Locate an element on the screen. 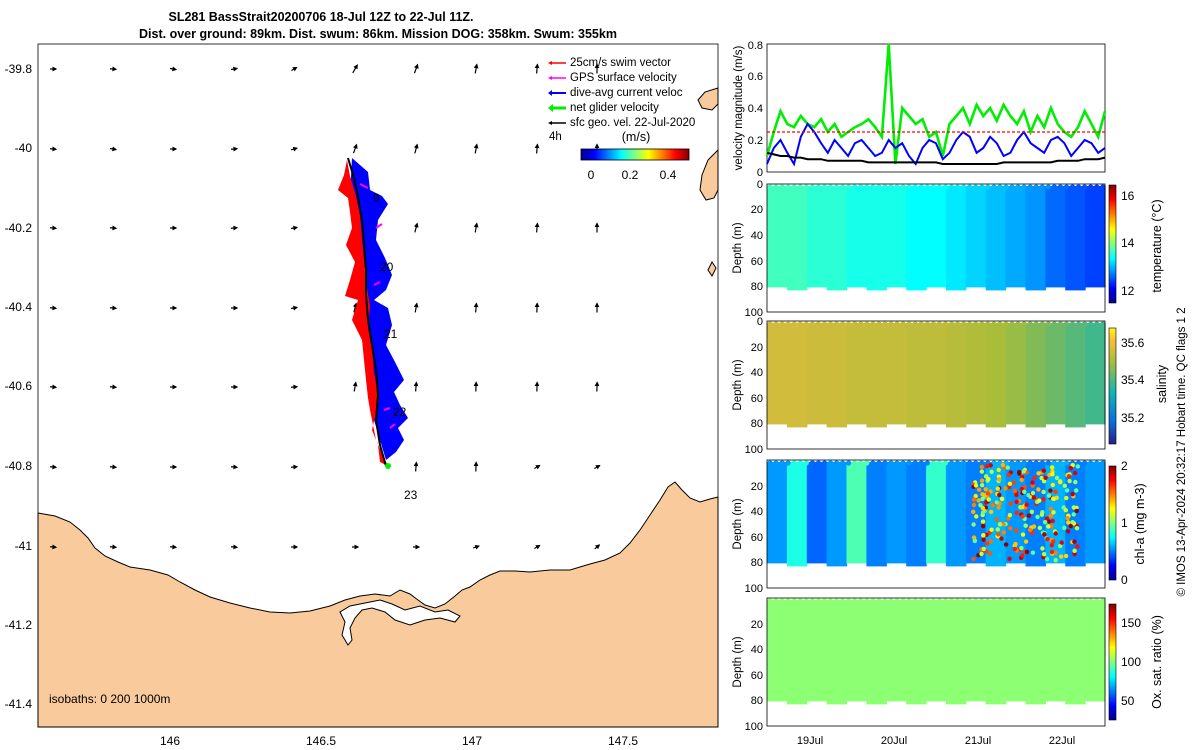 The image size is (1200, 750). vel-ylabel: velocity magnitude (m/s) is located at coordinates (739, 108).